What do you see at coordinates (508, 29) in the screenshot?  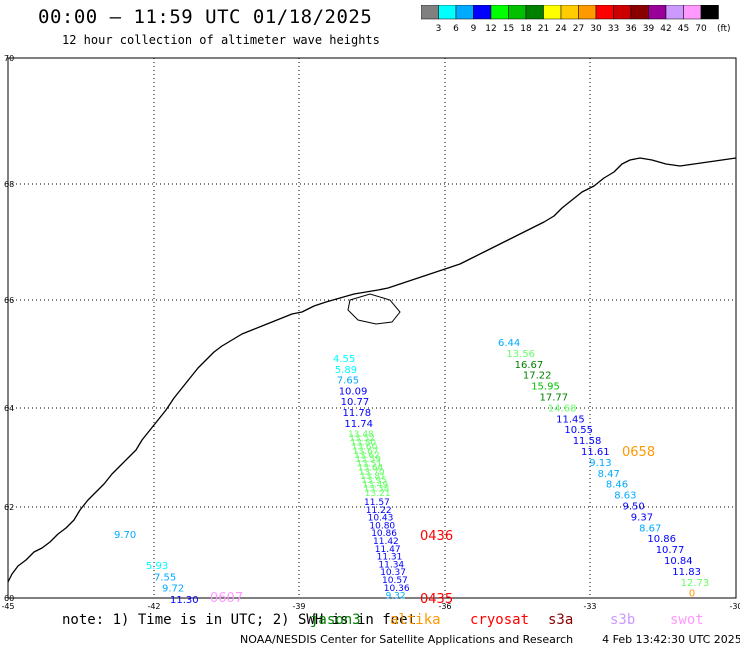 I see `legend-tick-label: 15` at bounding box center [508, 29].